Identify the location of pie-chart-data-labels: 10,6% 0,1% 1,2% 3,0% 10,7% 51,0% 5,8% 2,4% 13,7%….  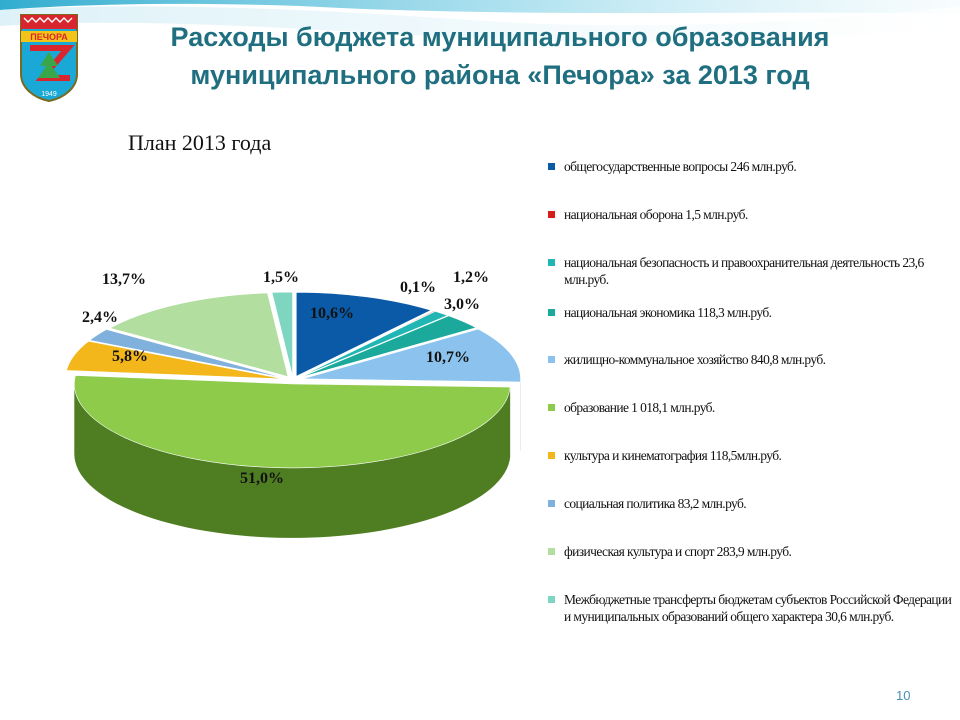
(285, 378).